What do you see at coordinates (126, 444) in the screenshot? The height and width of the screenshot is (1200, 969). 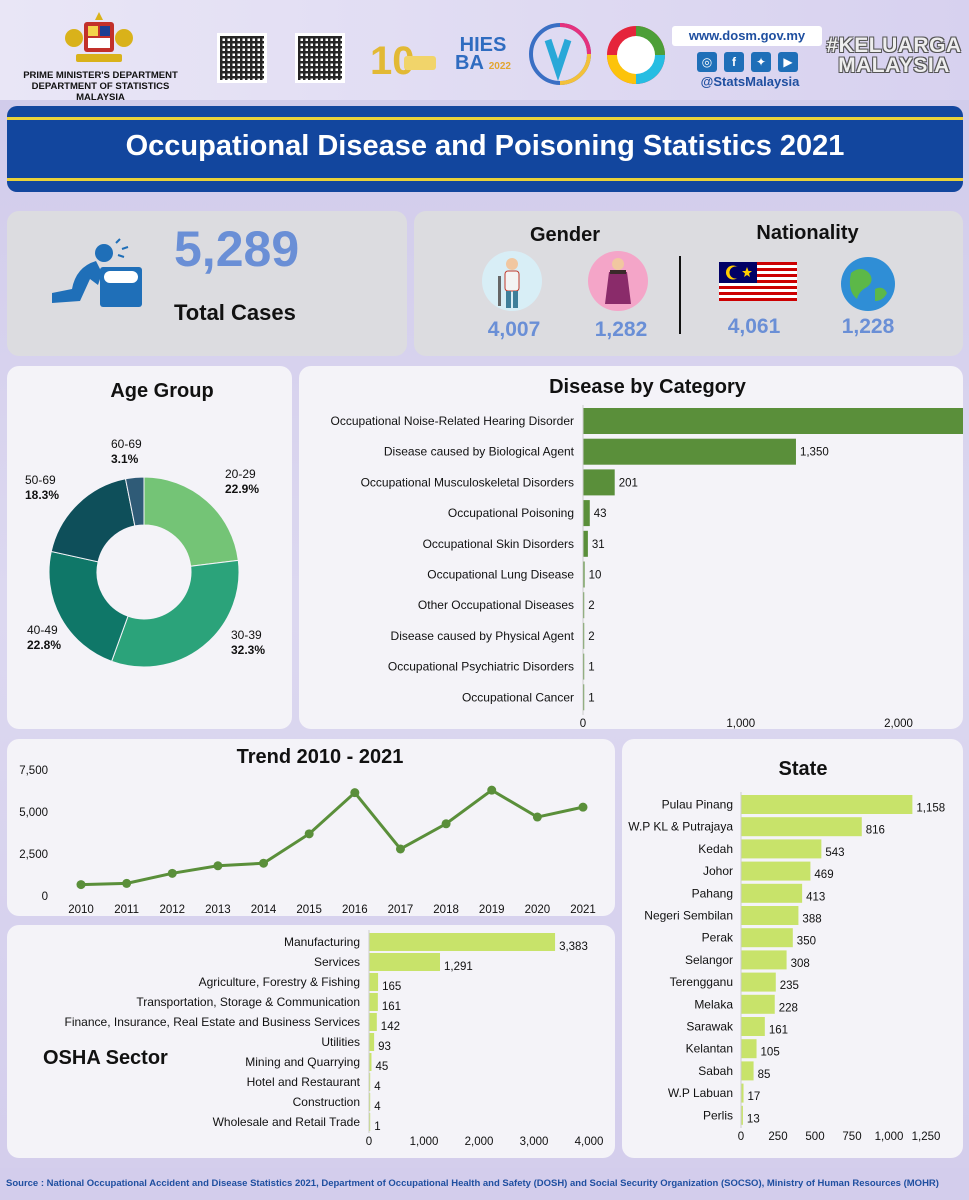 I see `age-category-label: 60-69` at bounding box center [126, 444].